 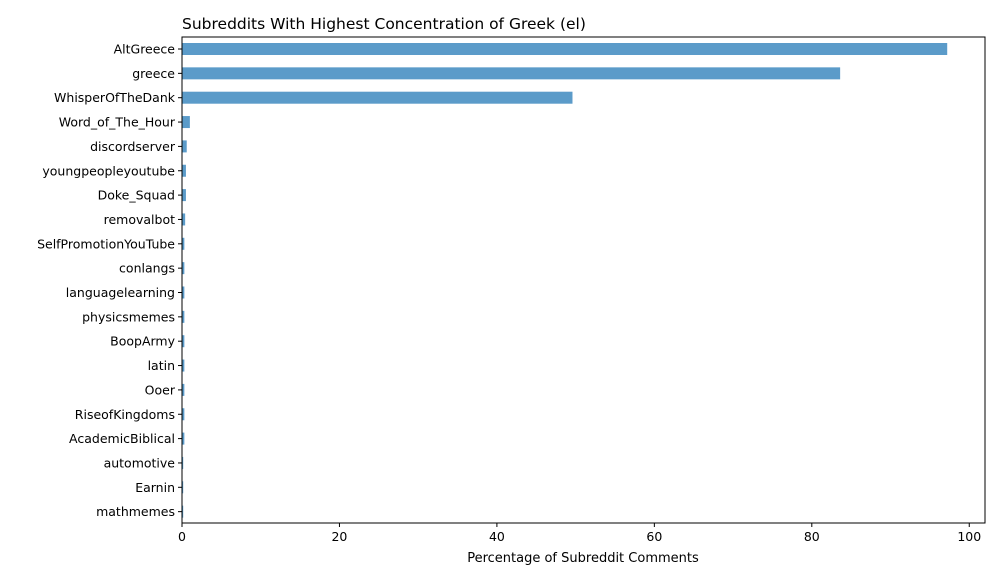 What do you see at coordinates (183, 438) in the screenshot?
I see `bar-AcademicBiblical` at bounding box center [183, 438].